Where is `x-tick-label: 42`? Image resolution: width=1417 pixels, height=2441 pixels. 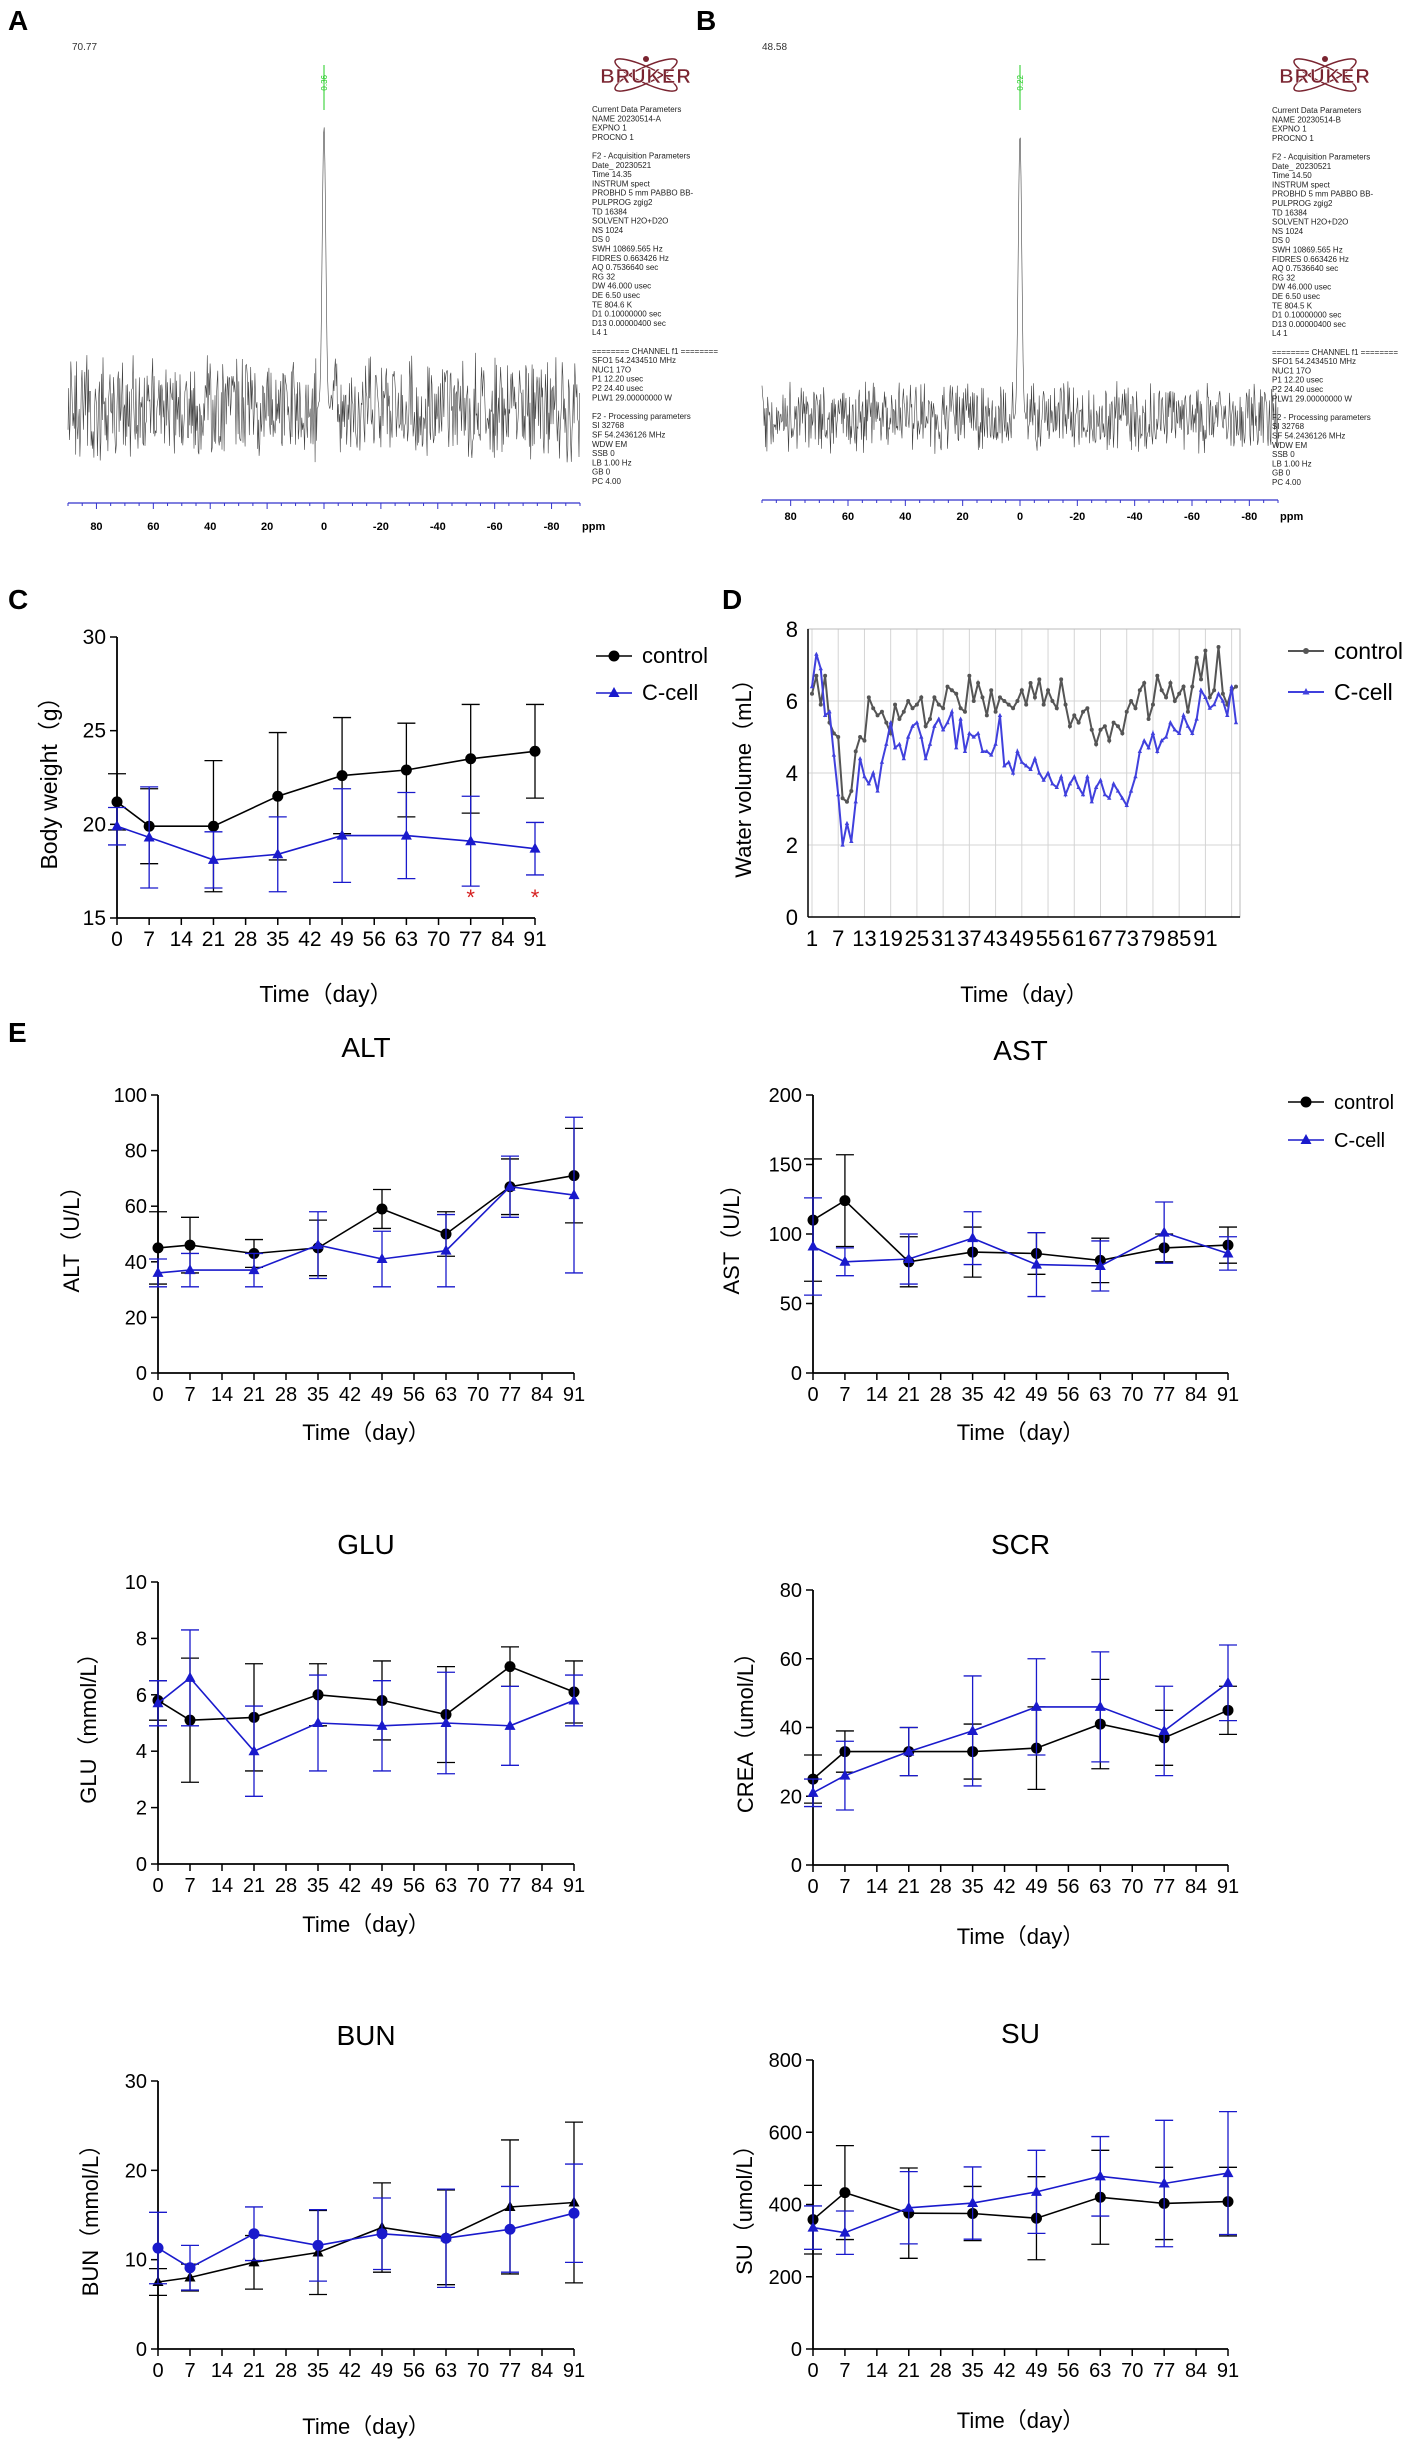
x-tick-label: 42 is located at coordinates (1004, 2371).